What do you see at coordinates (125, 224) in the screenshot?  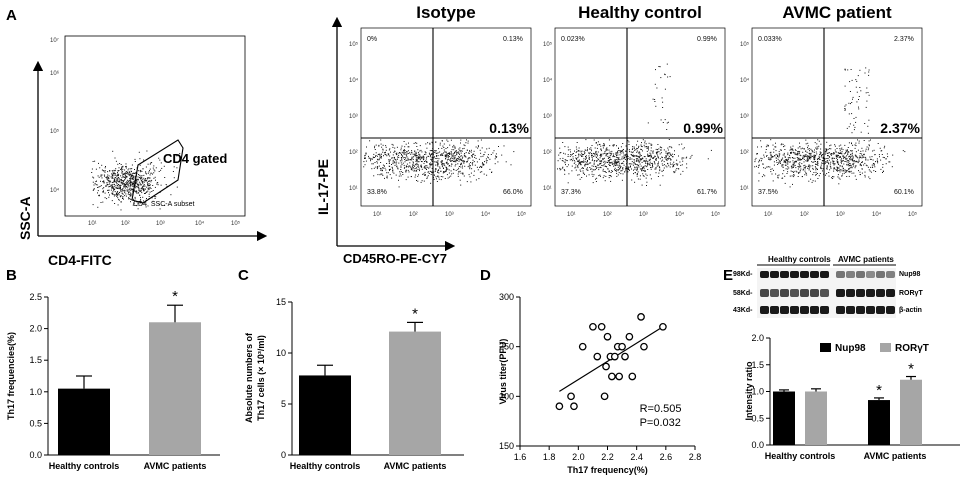 I see `gating-x-tick: 10²` at bounding box center [125, 224].